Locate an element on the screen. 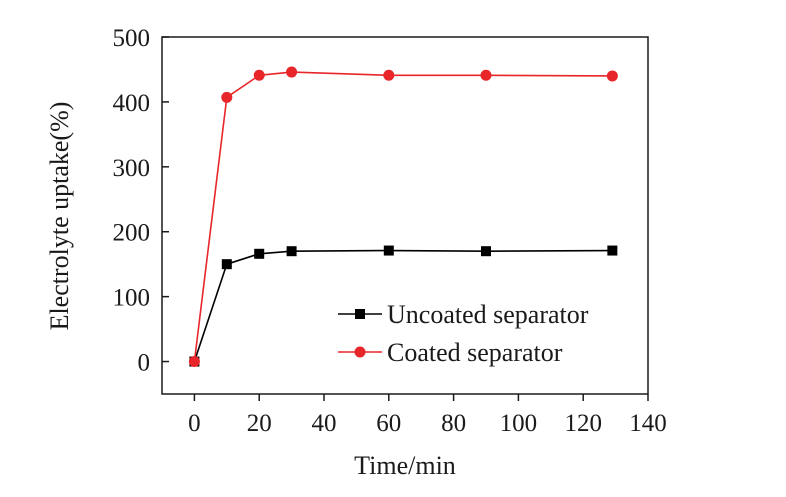  legend: Uncoated separator Coated separator is located at coordinates (463, 333).